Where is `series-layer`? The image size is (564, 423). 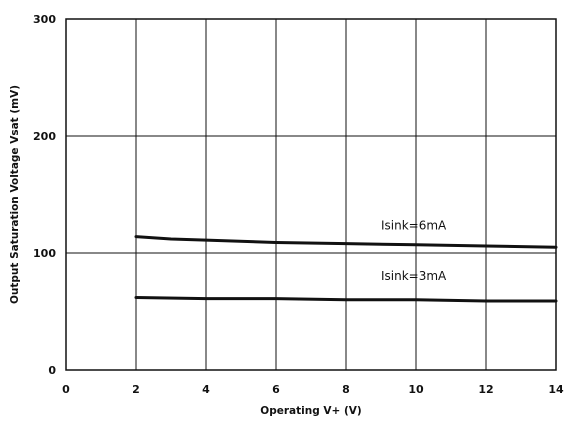
series-layer is located at coordinates (346, 269).